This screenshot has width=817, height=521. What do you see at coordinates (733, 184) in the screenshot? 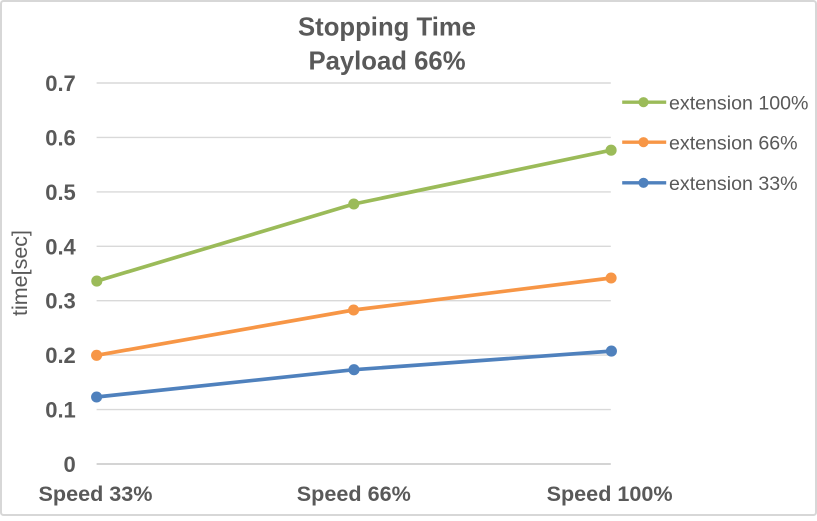
I see `svg-text: extension 33%` at bounding box center [733, 184].